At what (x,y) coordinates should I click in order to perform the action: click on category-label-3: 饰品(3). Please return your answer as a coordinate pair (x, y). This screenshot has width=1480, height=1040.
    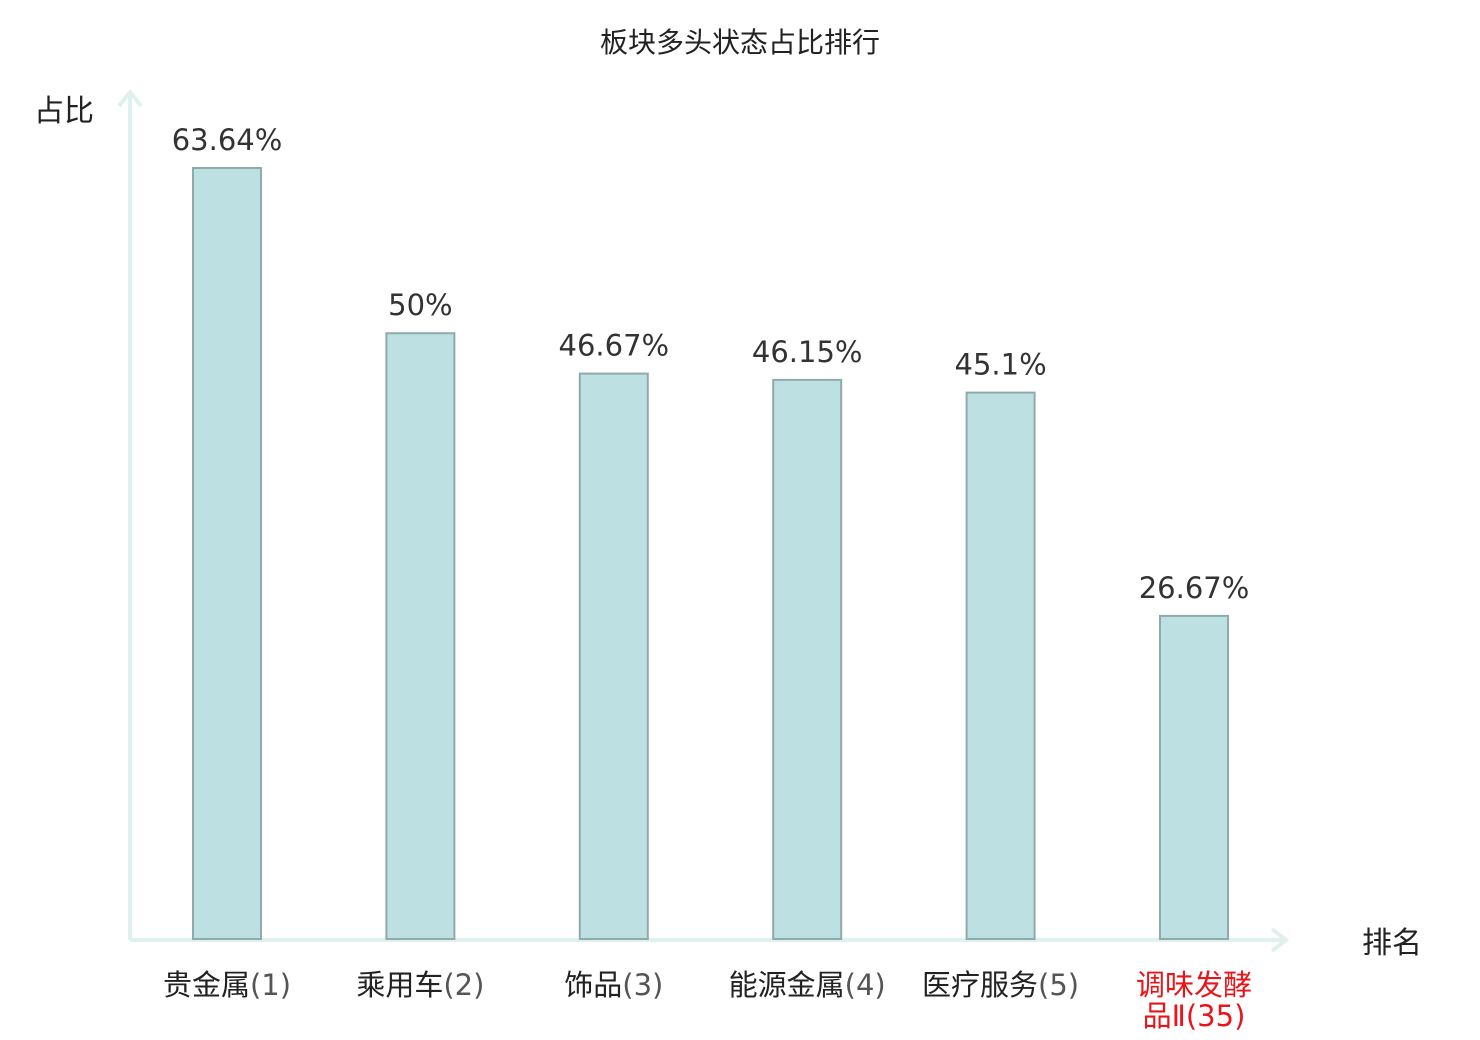
    Looking at the image, I should click on (613, 985).